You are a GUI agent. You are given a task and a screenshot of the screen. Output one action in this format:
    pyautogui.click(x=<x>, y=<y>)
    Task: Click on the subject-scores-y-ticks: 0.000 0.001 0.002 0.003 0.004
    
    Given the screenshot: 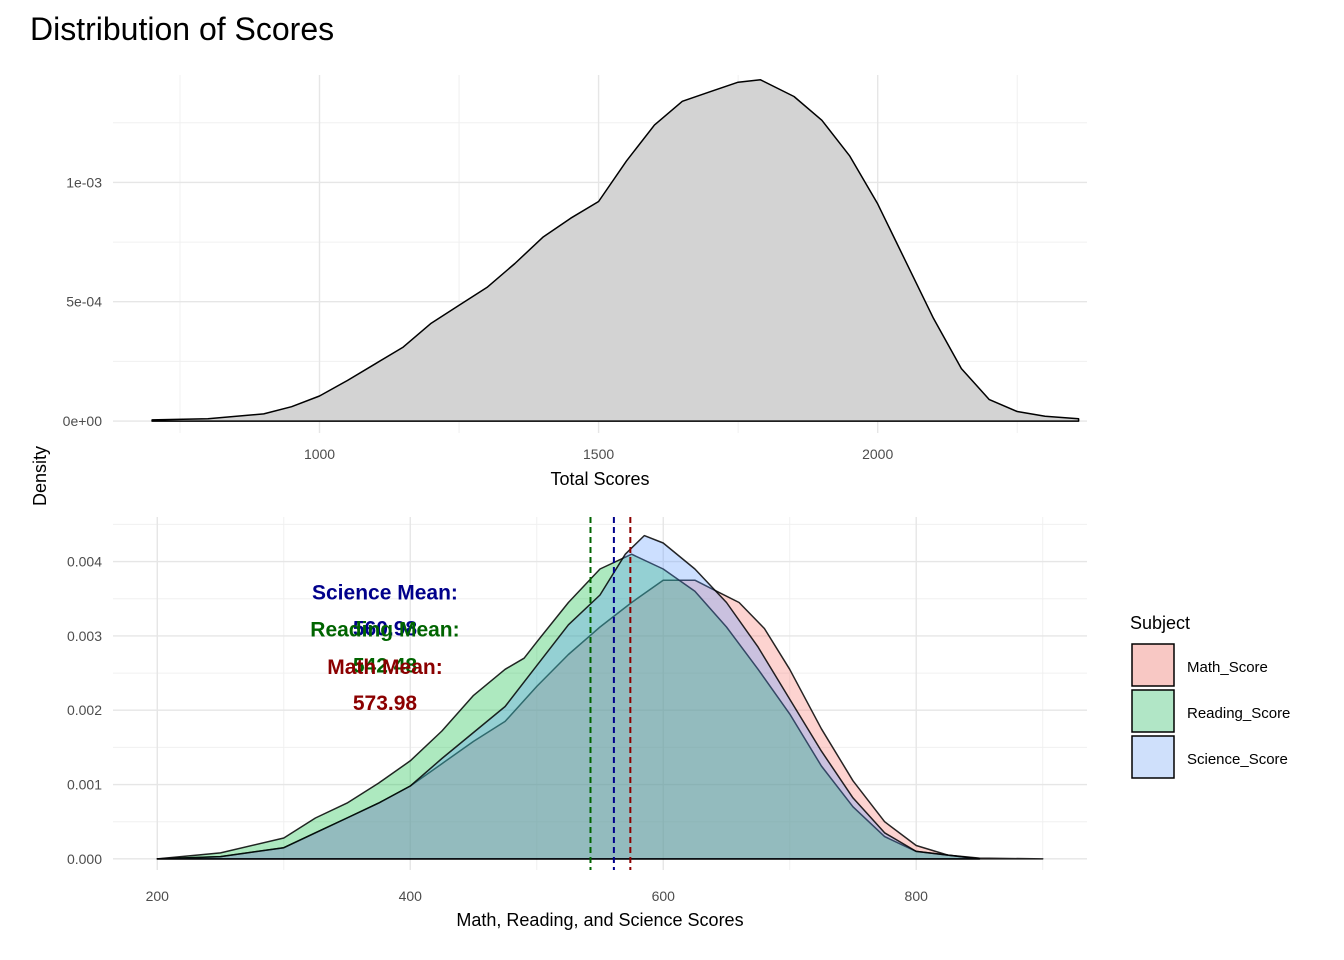 What is the action you would take?
    pyautogui.click(x=84, y=710)
    